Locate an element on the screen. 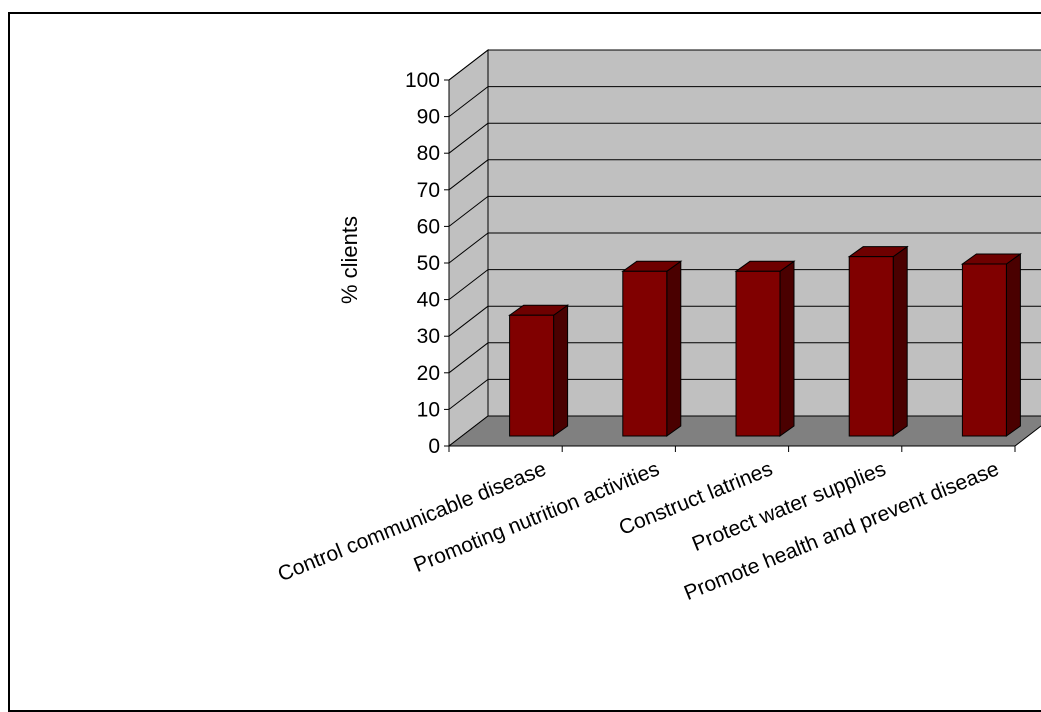  y-tick-label: 0 is located at coordinates (434, 446).